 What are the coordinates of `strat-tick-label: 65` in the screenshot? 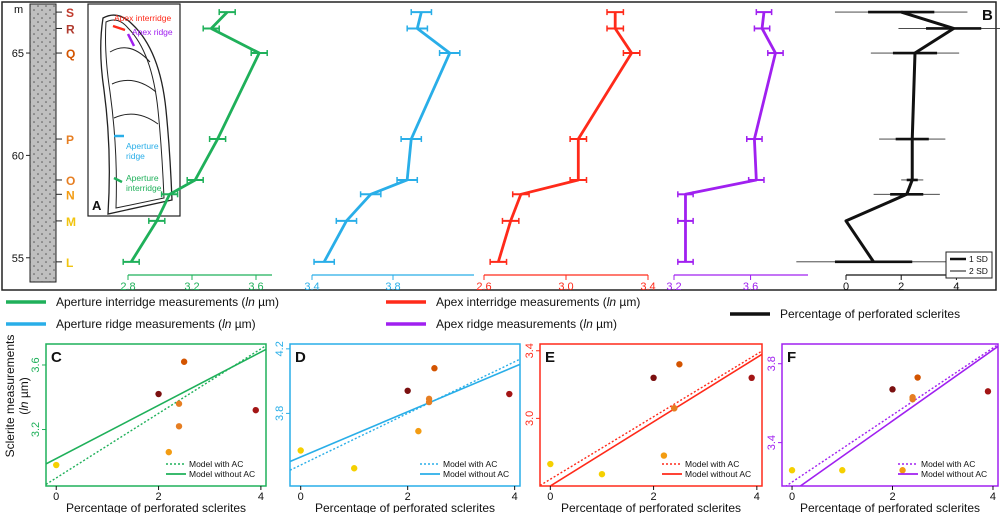 It's located at (18, 54).